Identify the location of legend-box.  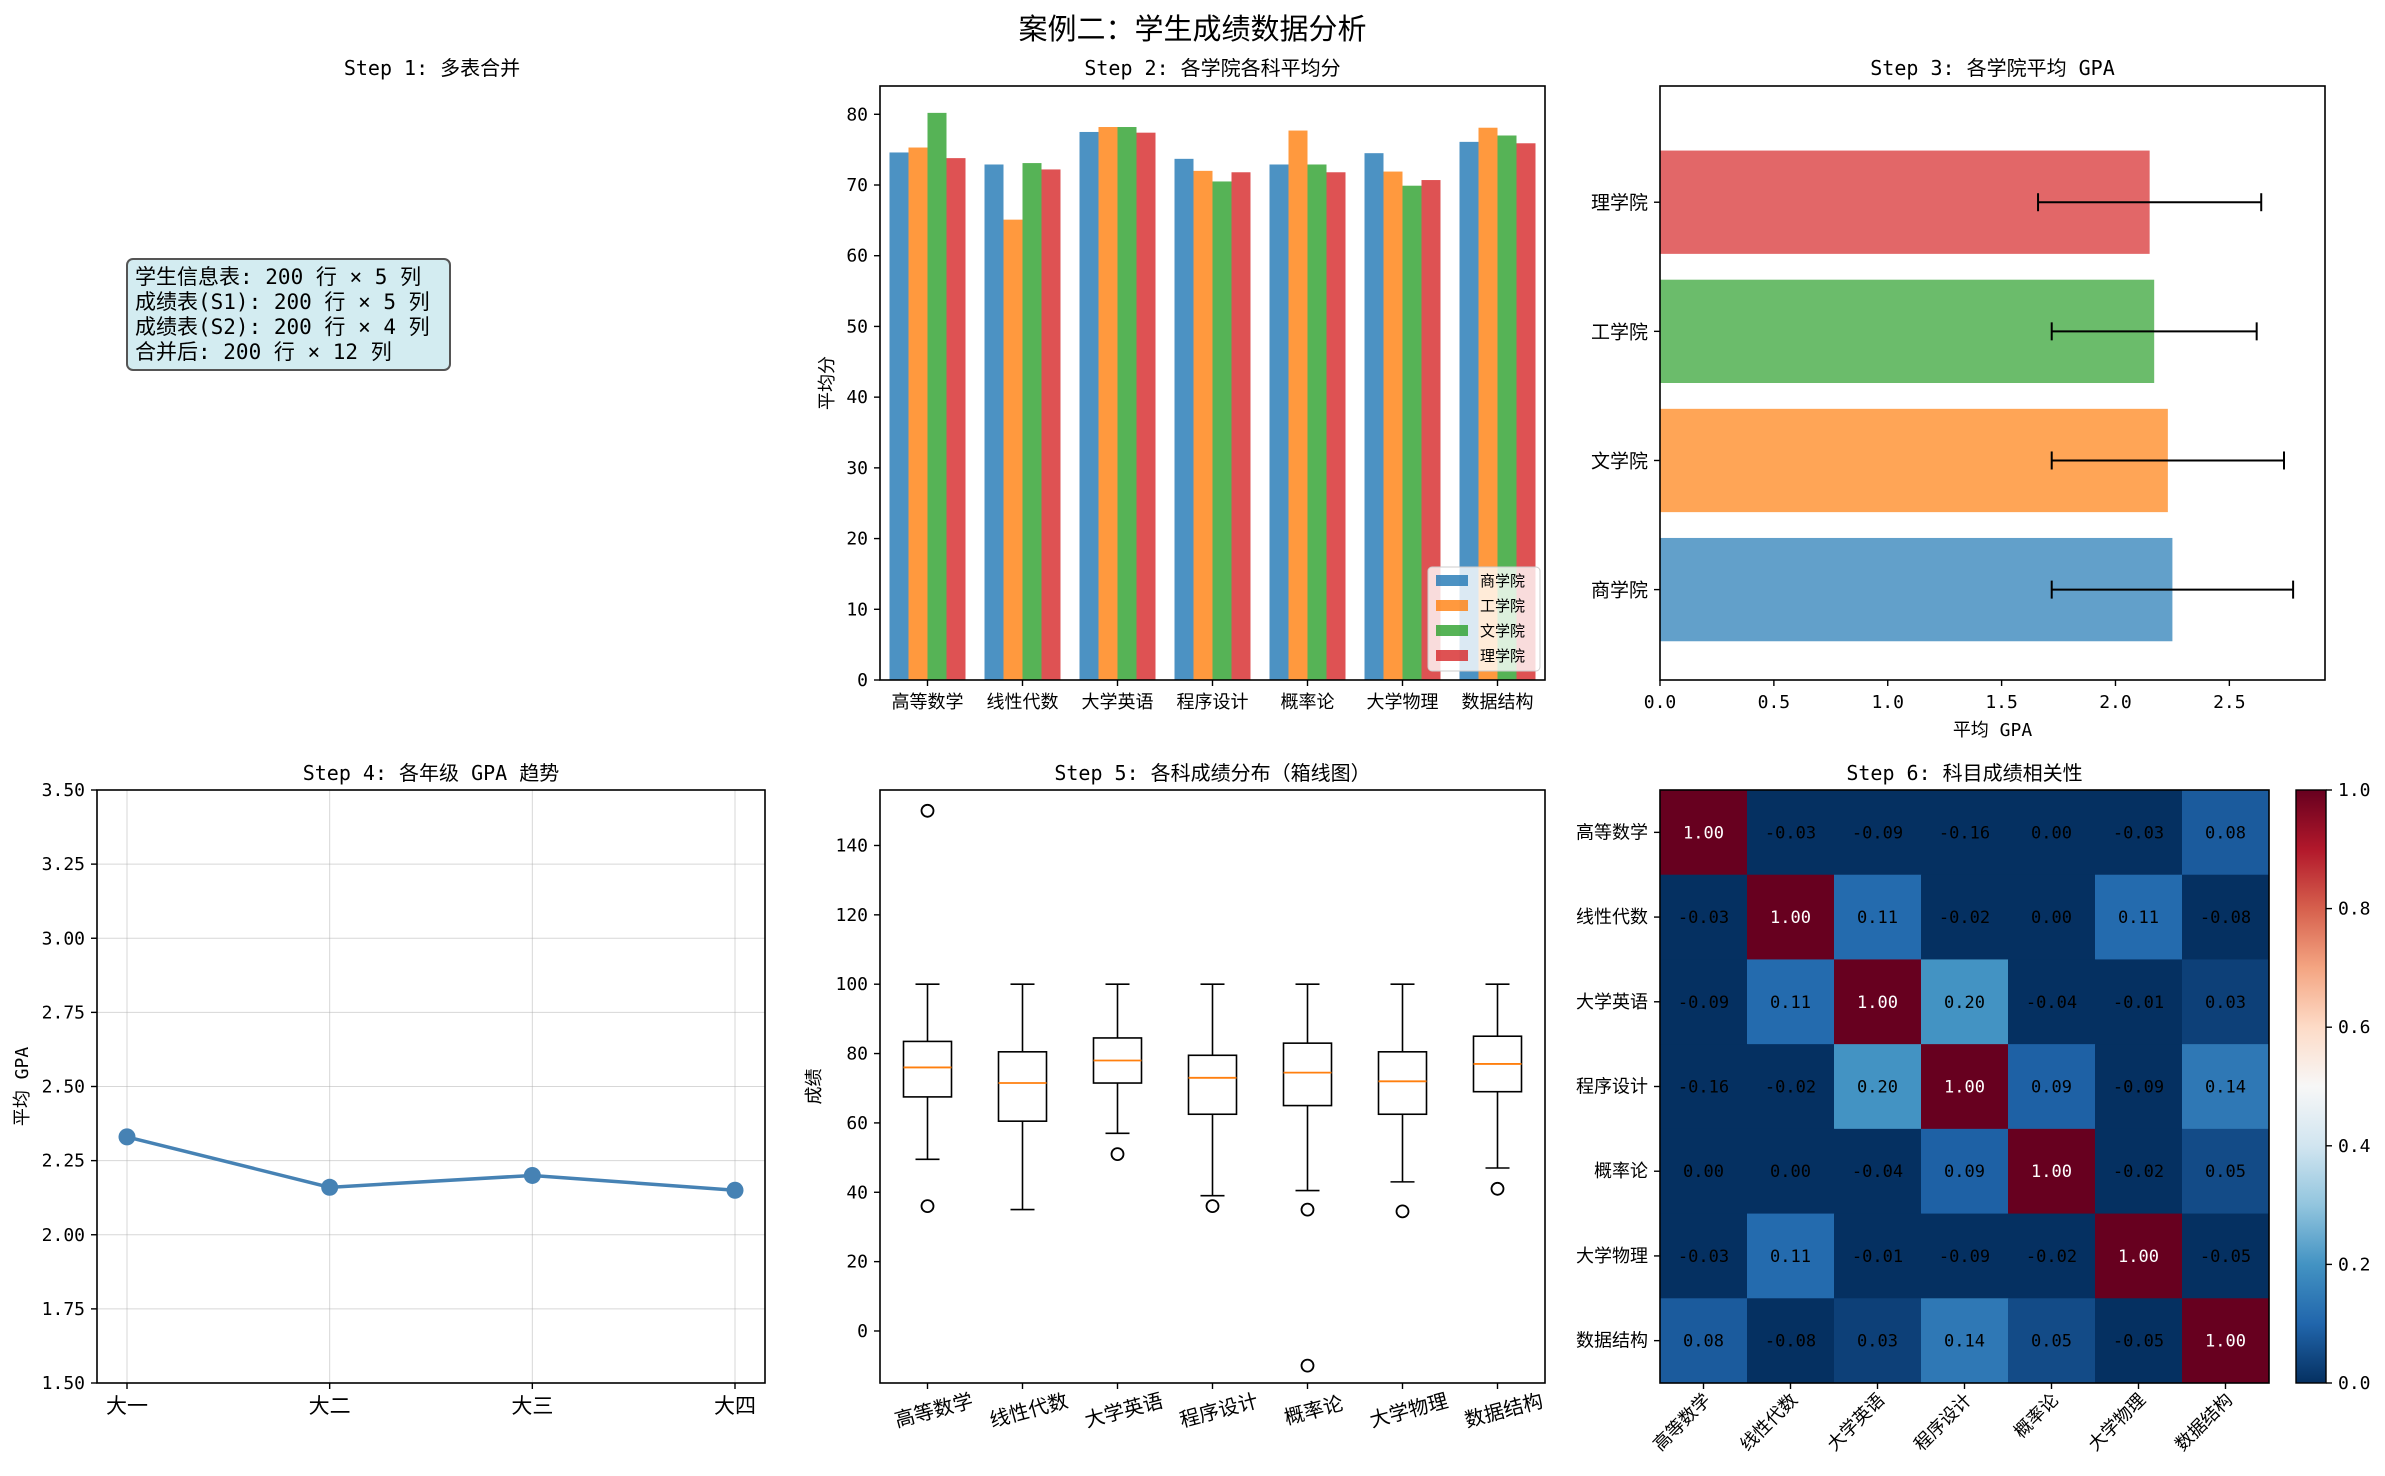
(1484, 619).